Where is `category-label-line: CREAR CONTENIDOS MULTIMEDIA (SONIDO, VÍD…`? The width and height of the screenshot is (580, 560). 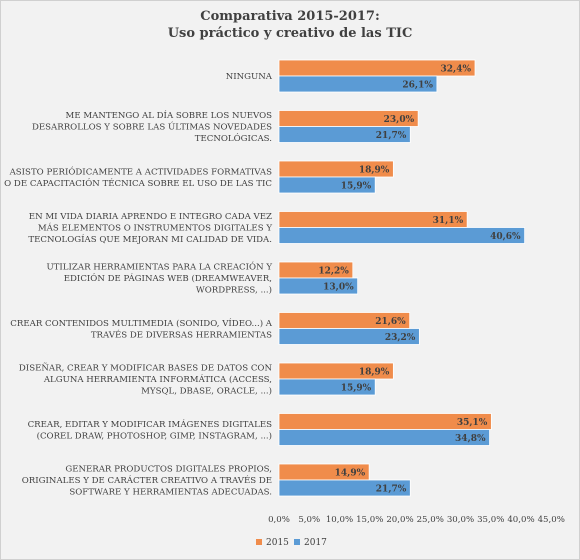
category-label-line: CREAR CONTENIDOS MULTIMEDIA (SONIDO, VÍD… is located at coordinates (141, 323).